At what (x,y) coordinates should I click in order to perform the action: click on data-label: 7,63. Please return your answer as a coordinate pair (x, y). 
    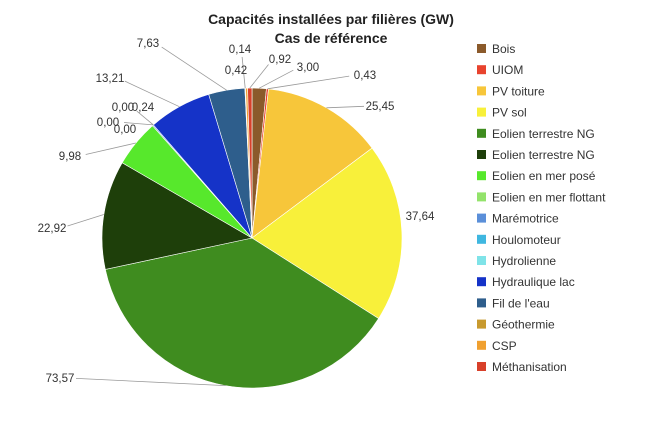
    Looking at the image, I should click on (148, 44).